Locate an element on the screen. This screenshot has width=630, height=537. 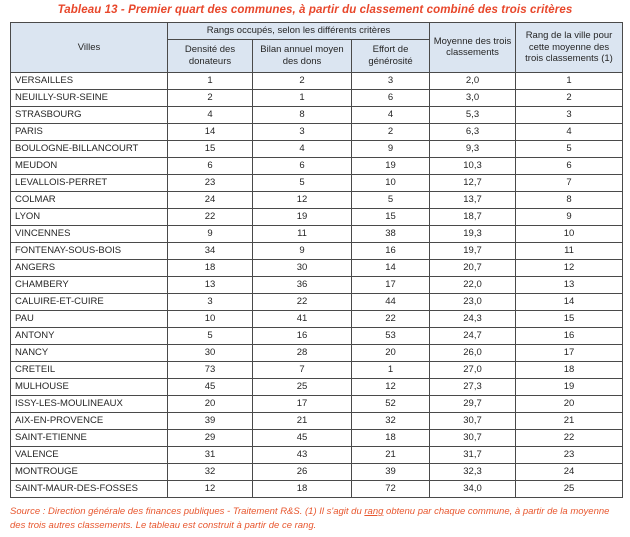
cell-effort: 32 is located at coordinates (390, 420).